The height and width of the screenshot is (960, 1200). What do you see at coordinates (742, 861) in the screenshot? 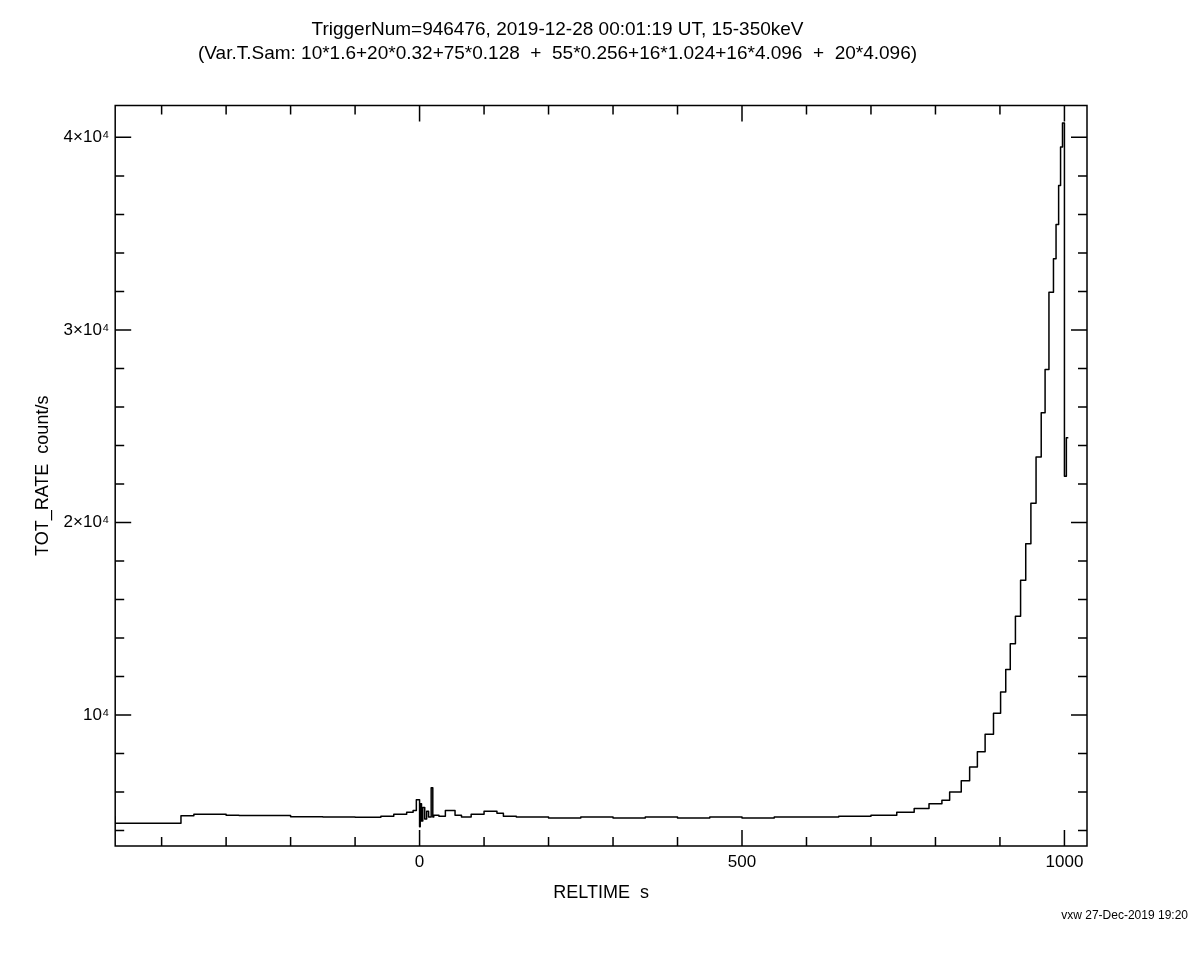
I see `x-tick-label: 500` at bounding box center [742, 861].